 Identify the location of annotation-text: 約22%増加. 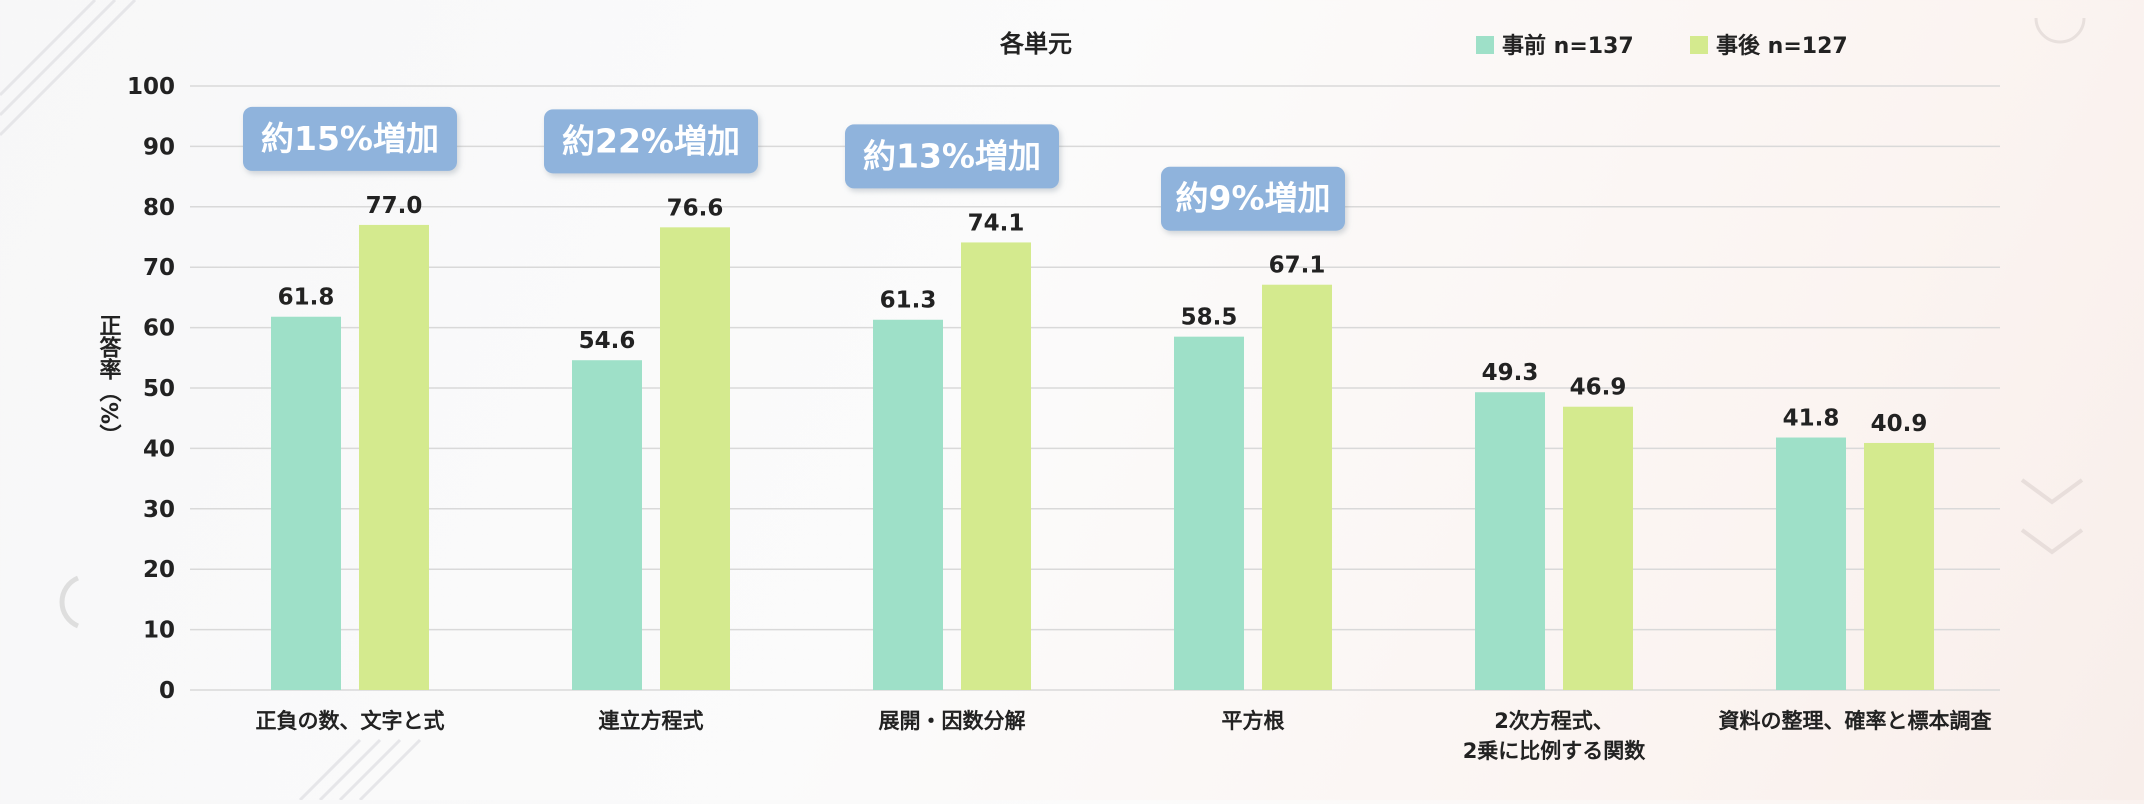
(651, 140).